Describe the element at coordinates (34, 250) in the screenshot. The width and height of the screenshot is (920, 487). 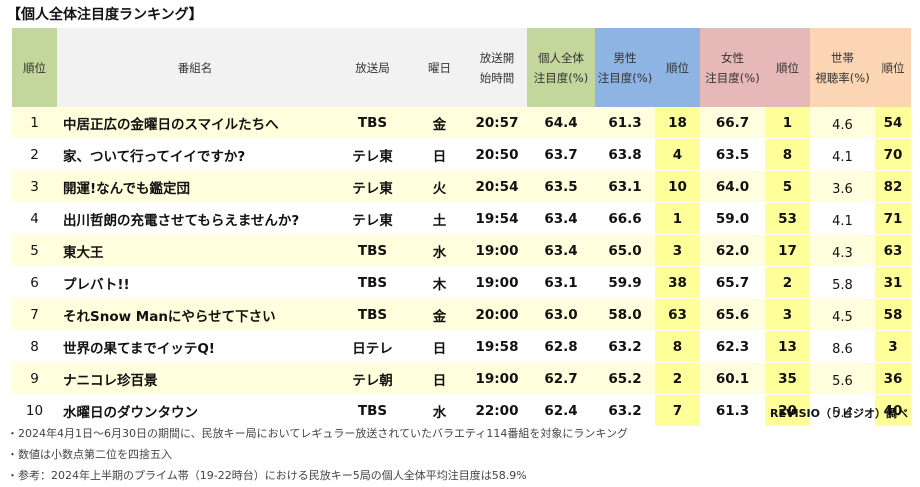
I see `cell-rank: 5` at that location.